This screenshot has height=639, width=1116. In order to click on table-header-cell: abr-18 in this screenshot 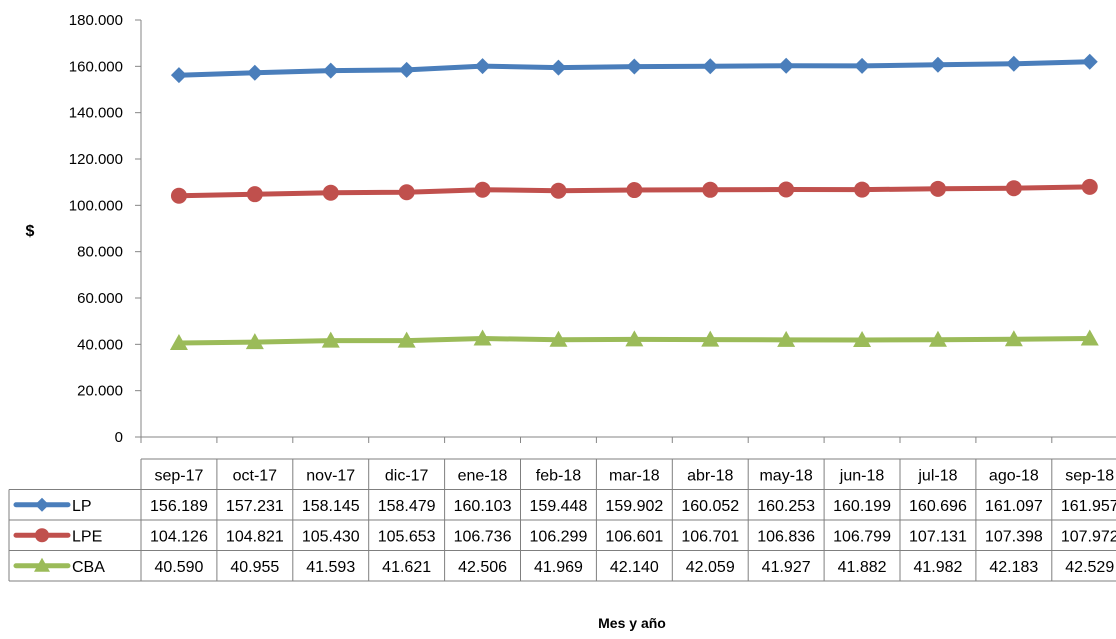, I will do `click(710, 475)`.